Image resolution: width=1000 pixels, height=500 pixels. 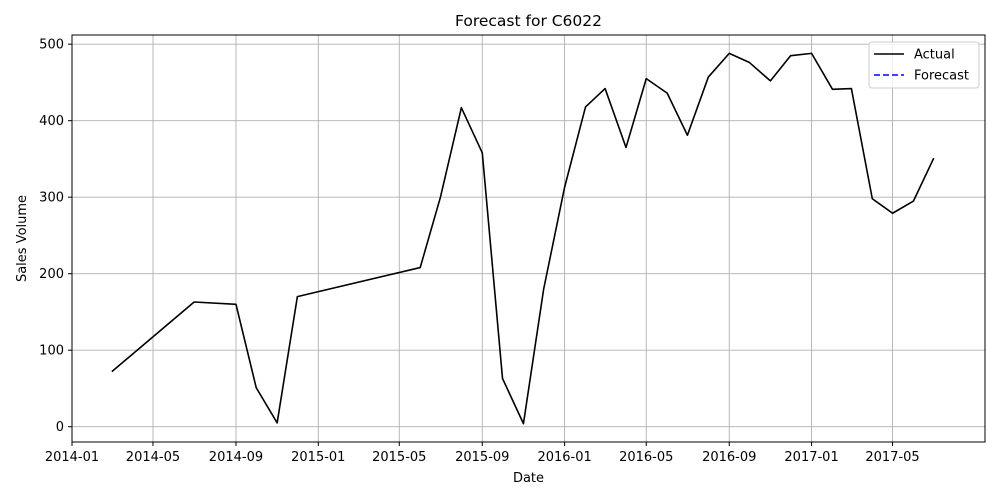 I want to click on chart-title: Forecast for C6022, so click(x=528, y=21).